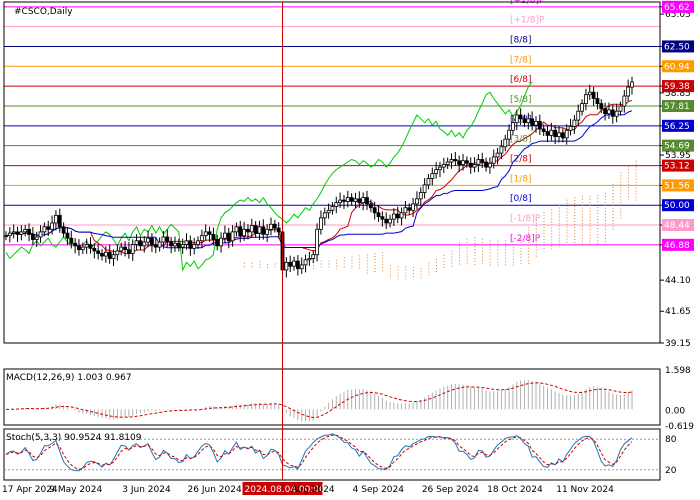 This screenshot has width=700, height=500. Describe the element at coordinates (677, 186) in the screenshot. I see `price-box-label: 51.56` at that location.